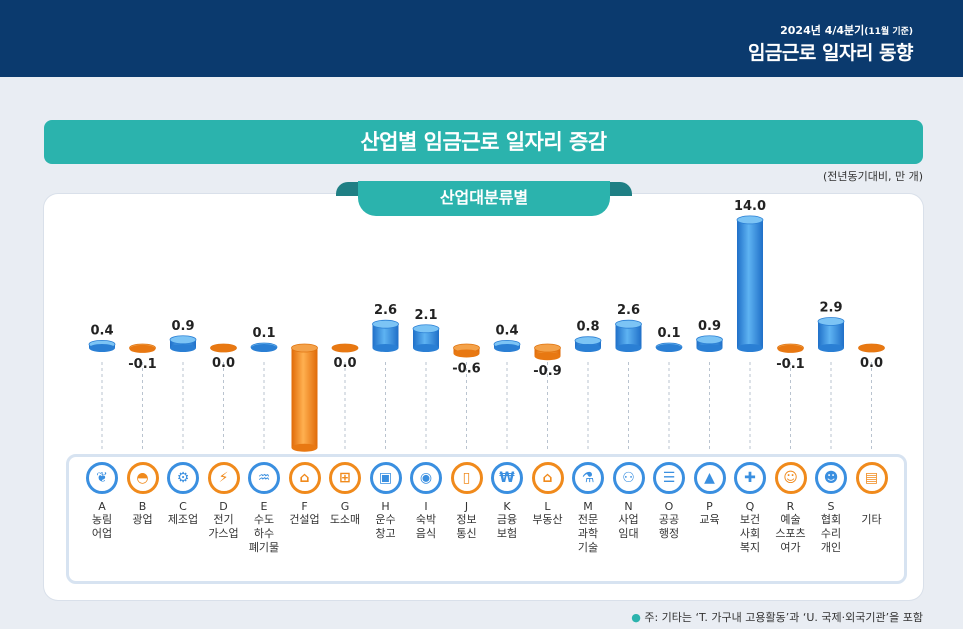 The image size is (963, 629). I want to click on category-code: R, so click(790, 506).